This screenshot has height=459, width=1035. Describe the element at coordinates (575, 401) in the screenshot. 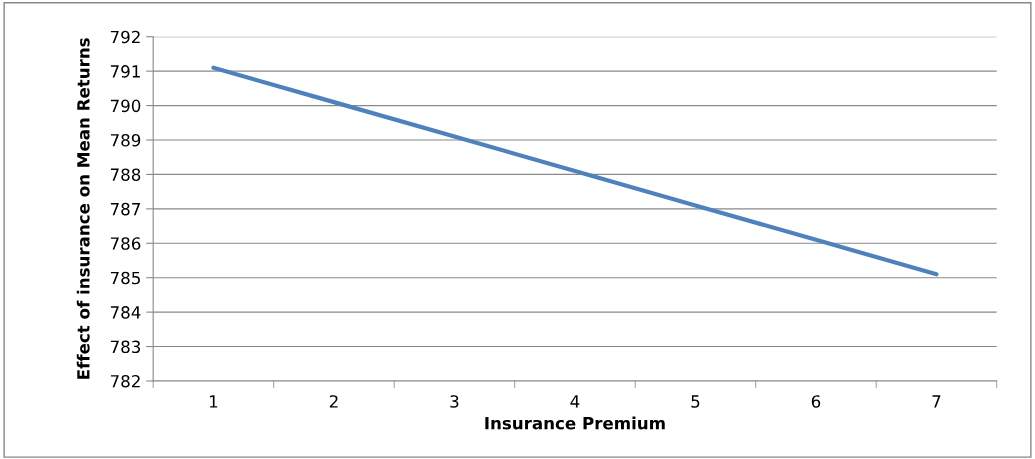

I see `x-tick-label: 4` at that location.